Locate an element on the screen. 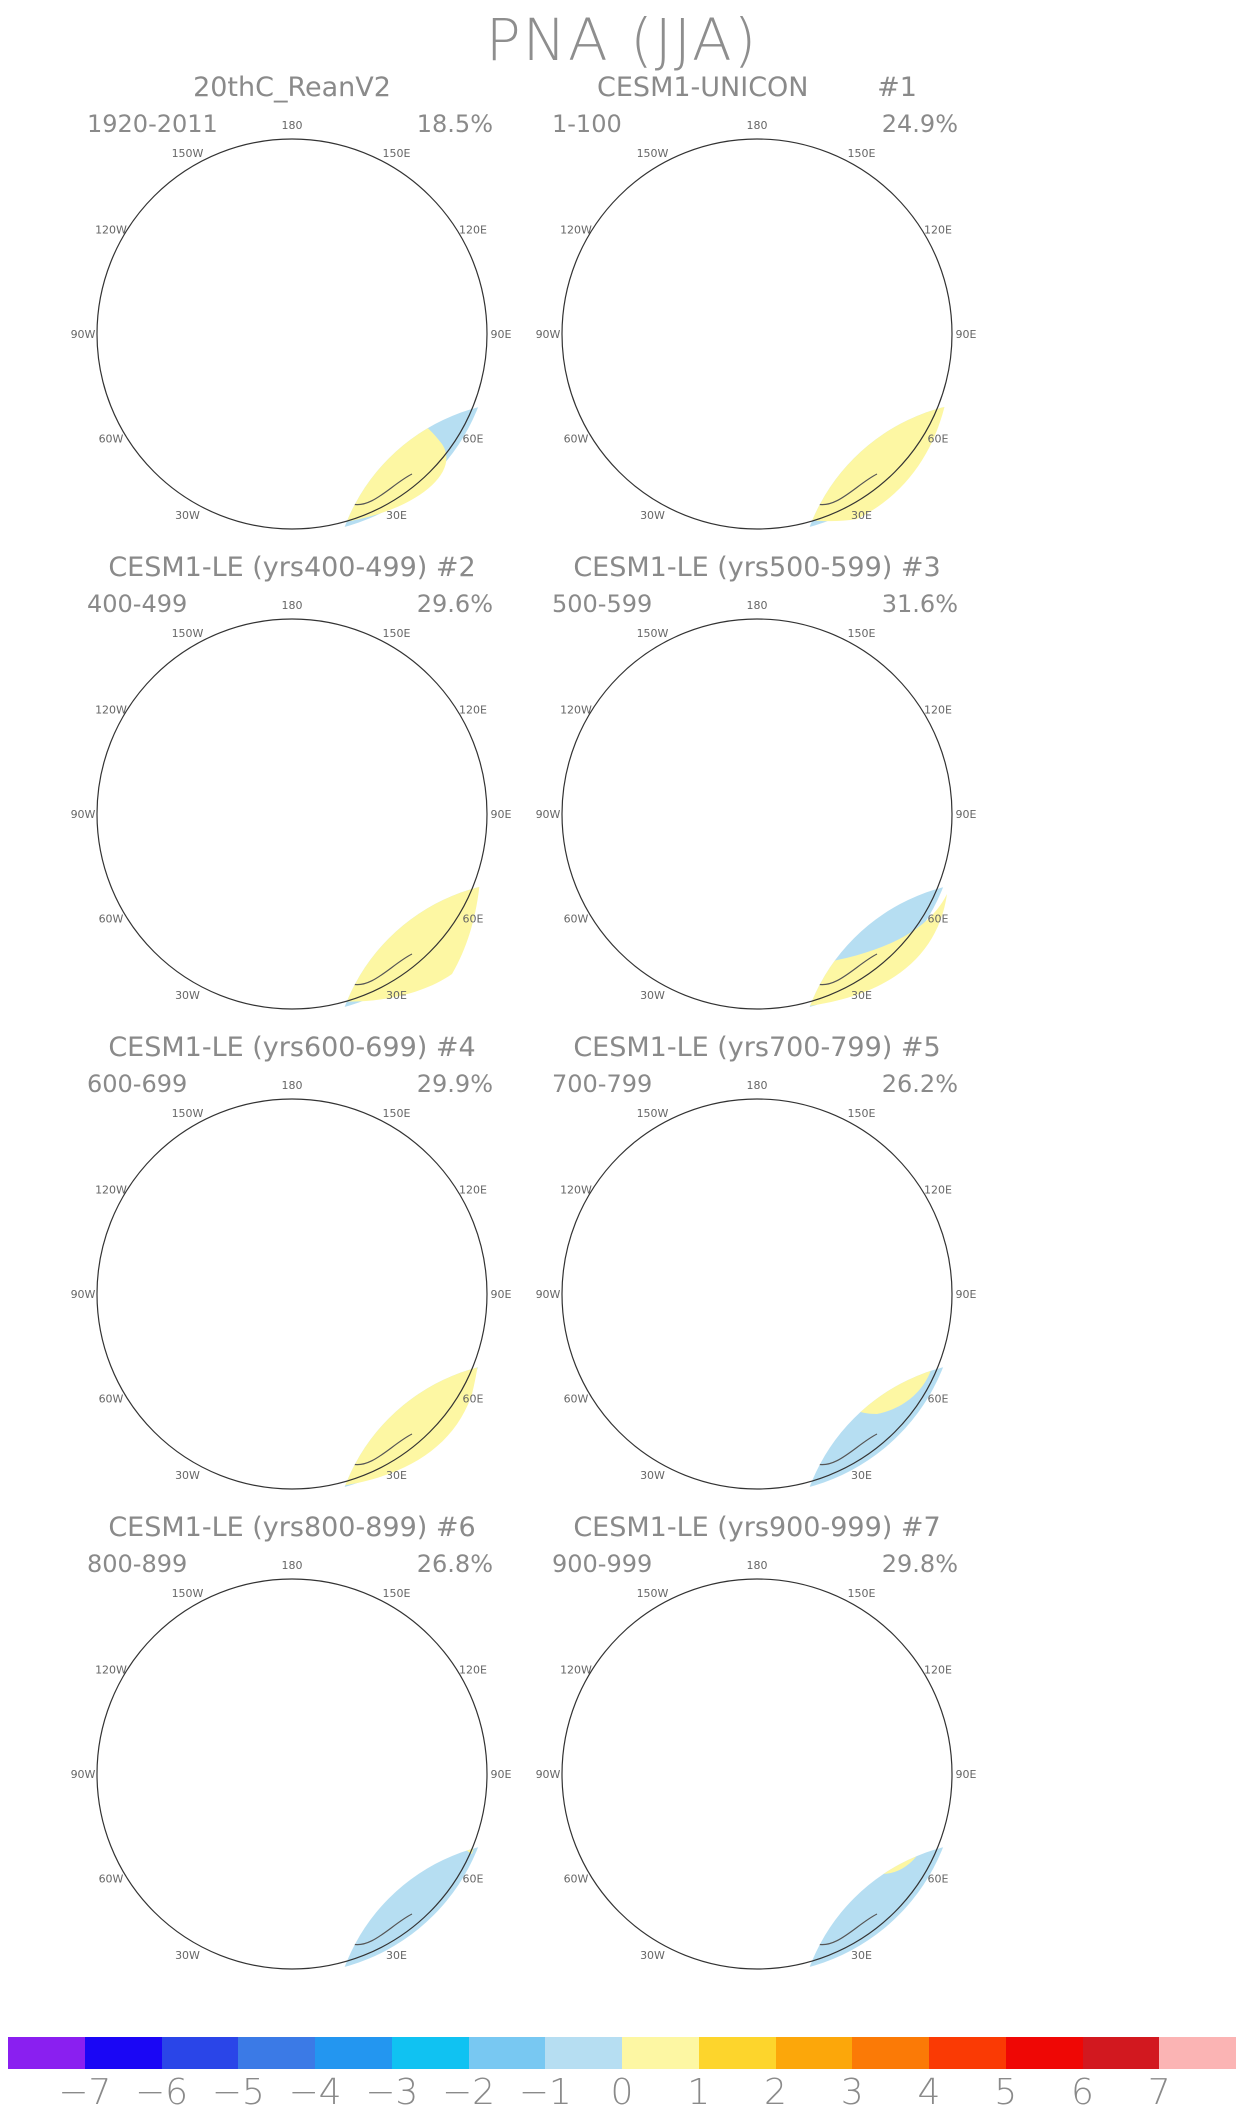 The image size is (1244, 2113). panel-title: CESM1-LE (yrs900-999) #7 is located at coordinates (757, 1527).